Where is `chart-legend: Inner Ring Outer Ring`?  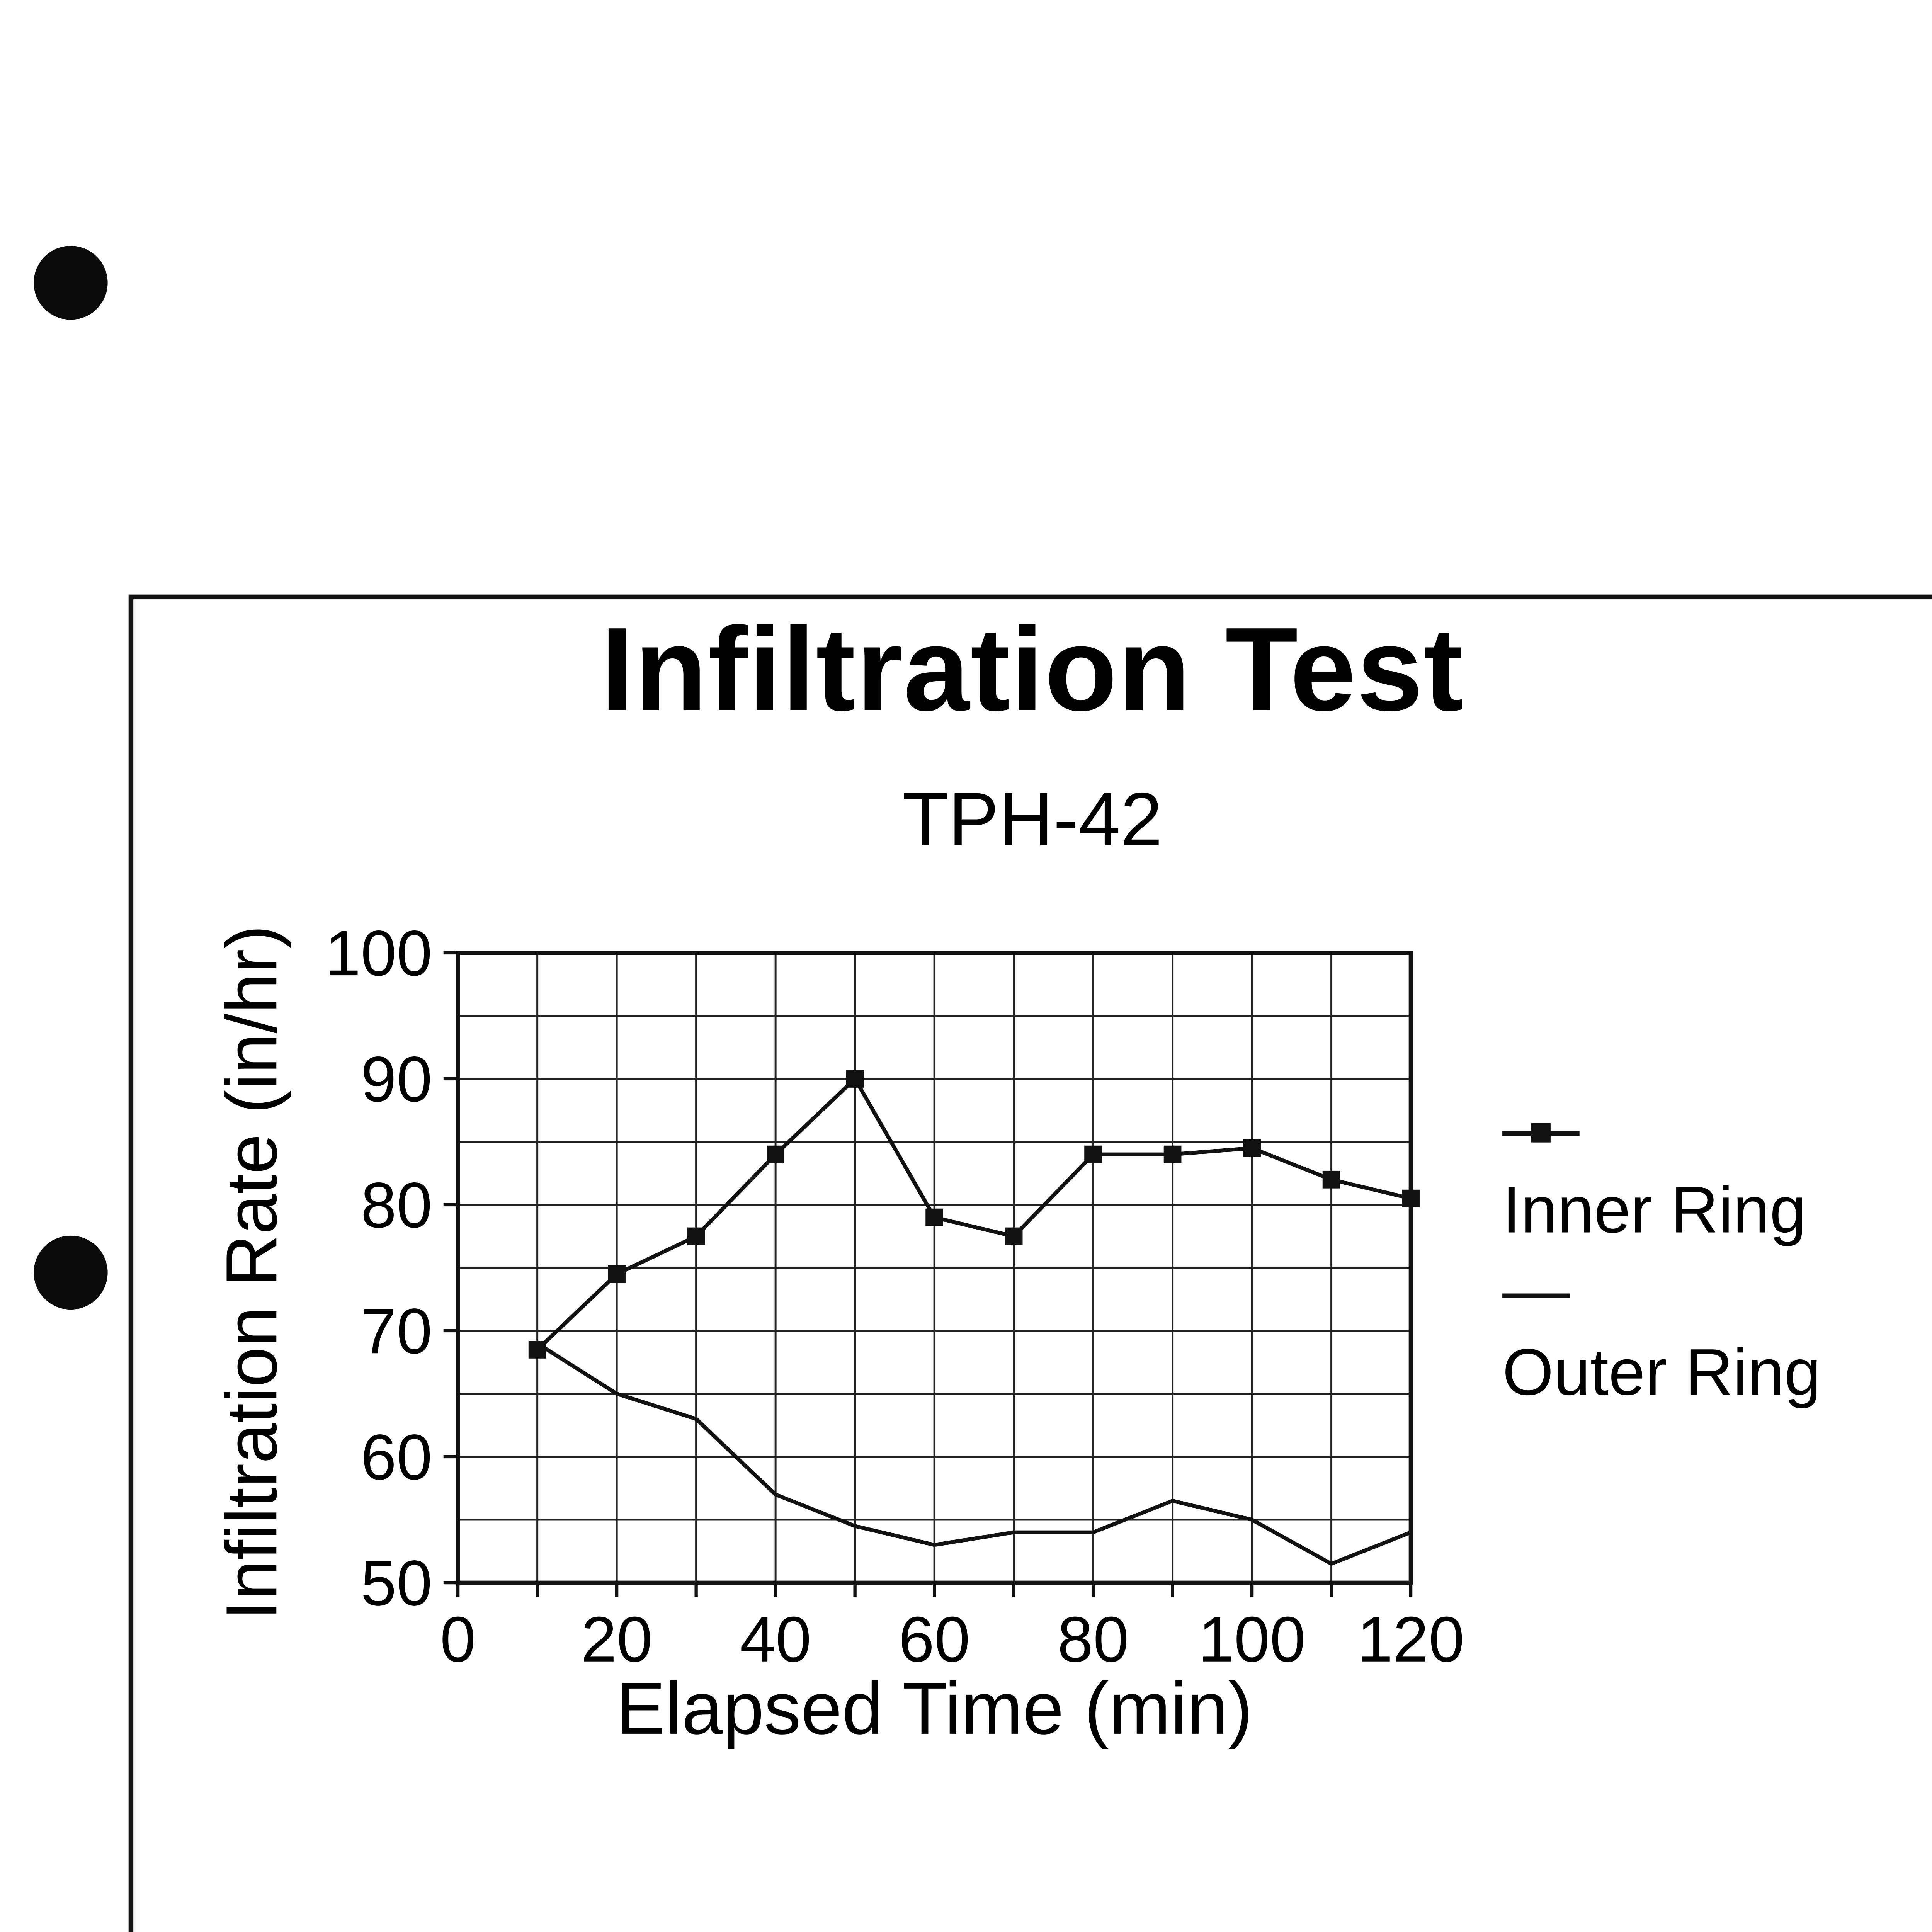 chart-legend: Inner Ring Outer Ring is located at coordinates (1703, 1284).